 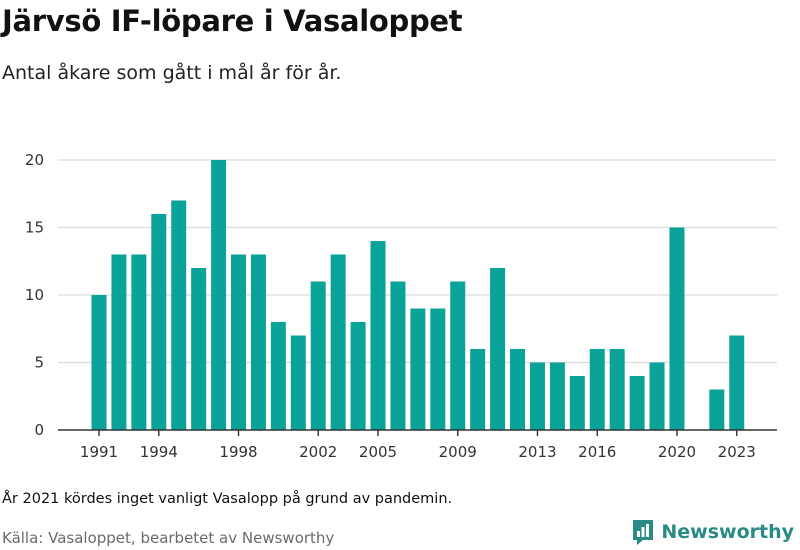 I want to click on bar-1991, so click(x=99, y=362).